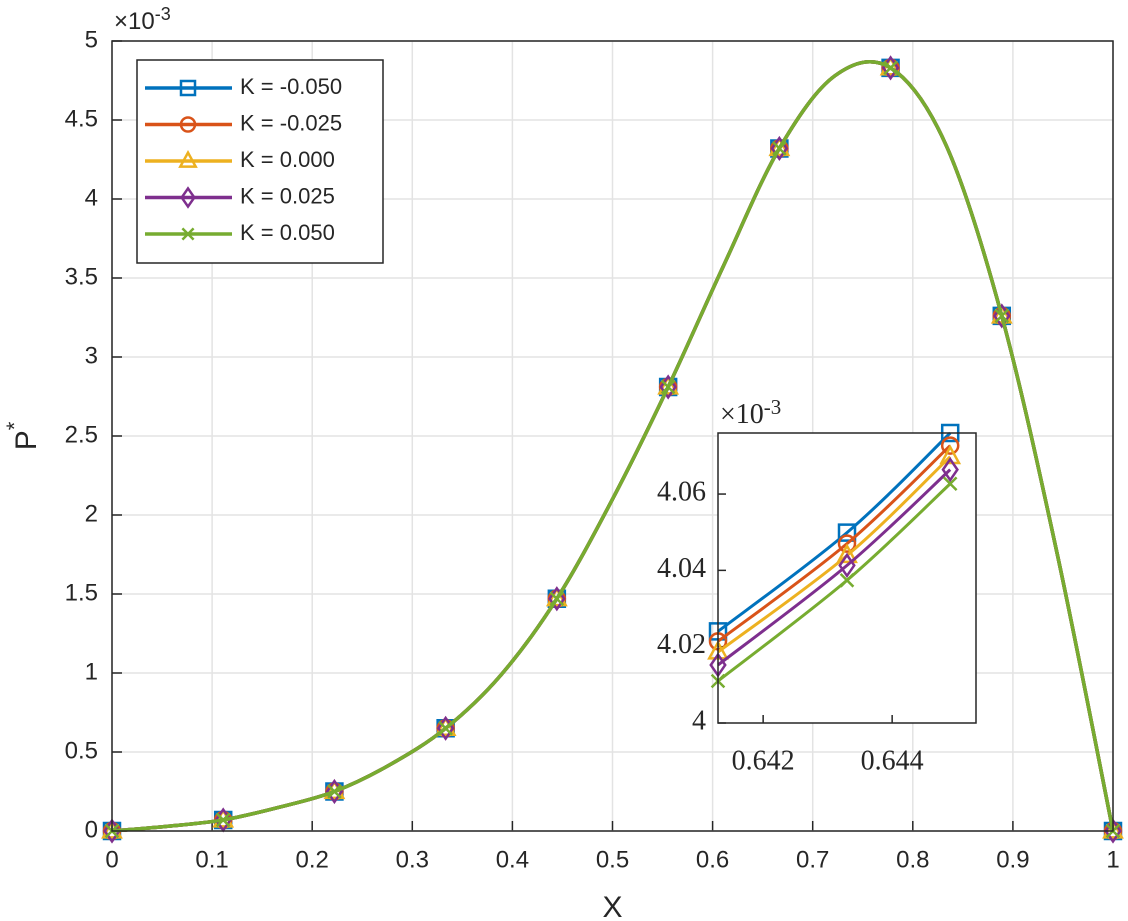  What do you see at coordinates (81, 276) in the screenshot?
I see `y-tick-label: 3.5` at bounding box center [81, 276].